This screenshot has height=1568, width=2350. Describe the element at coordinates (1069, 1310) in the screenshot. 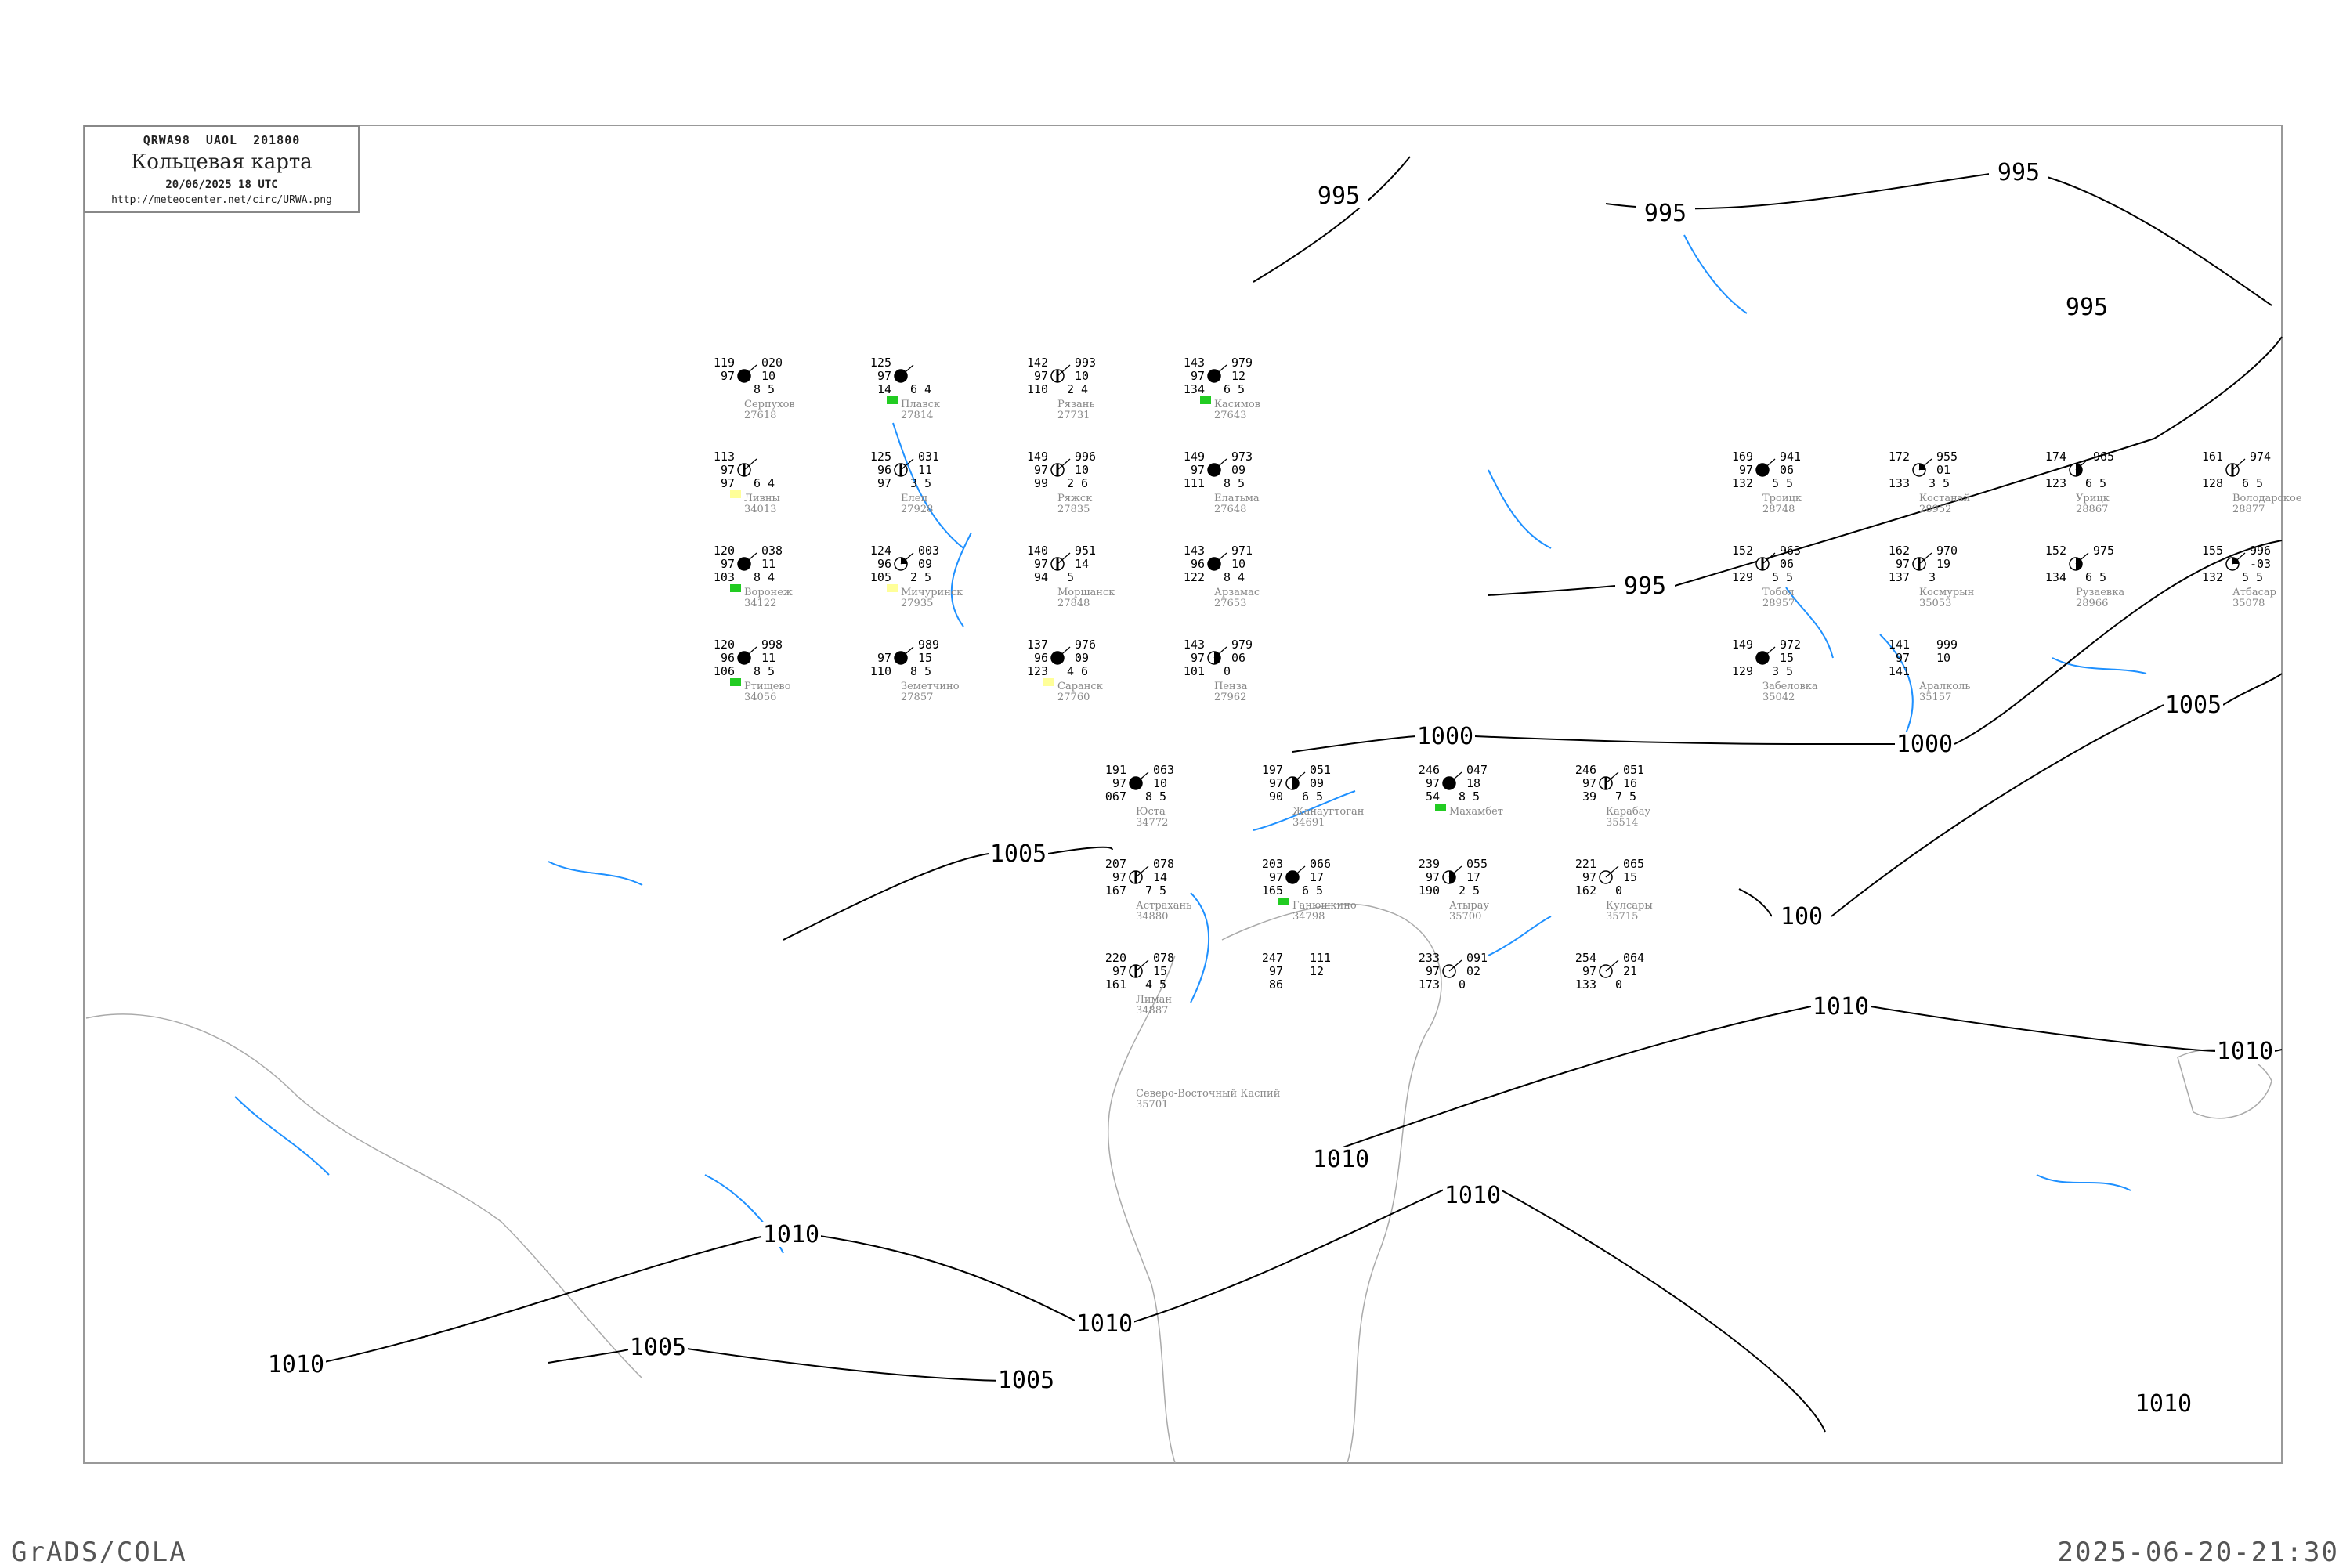

I see `isobar-1010-south` at that location.